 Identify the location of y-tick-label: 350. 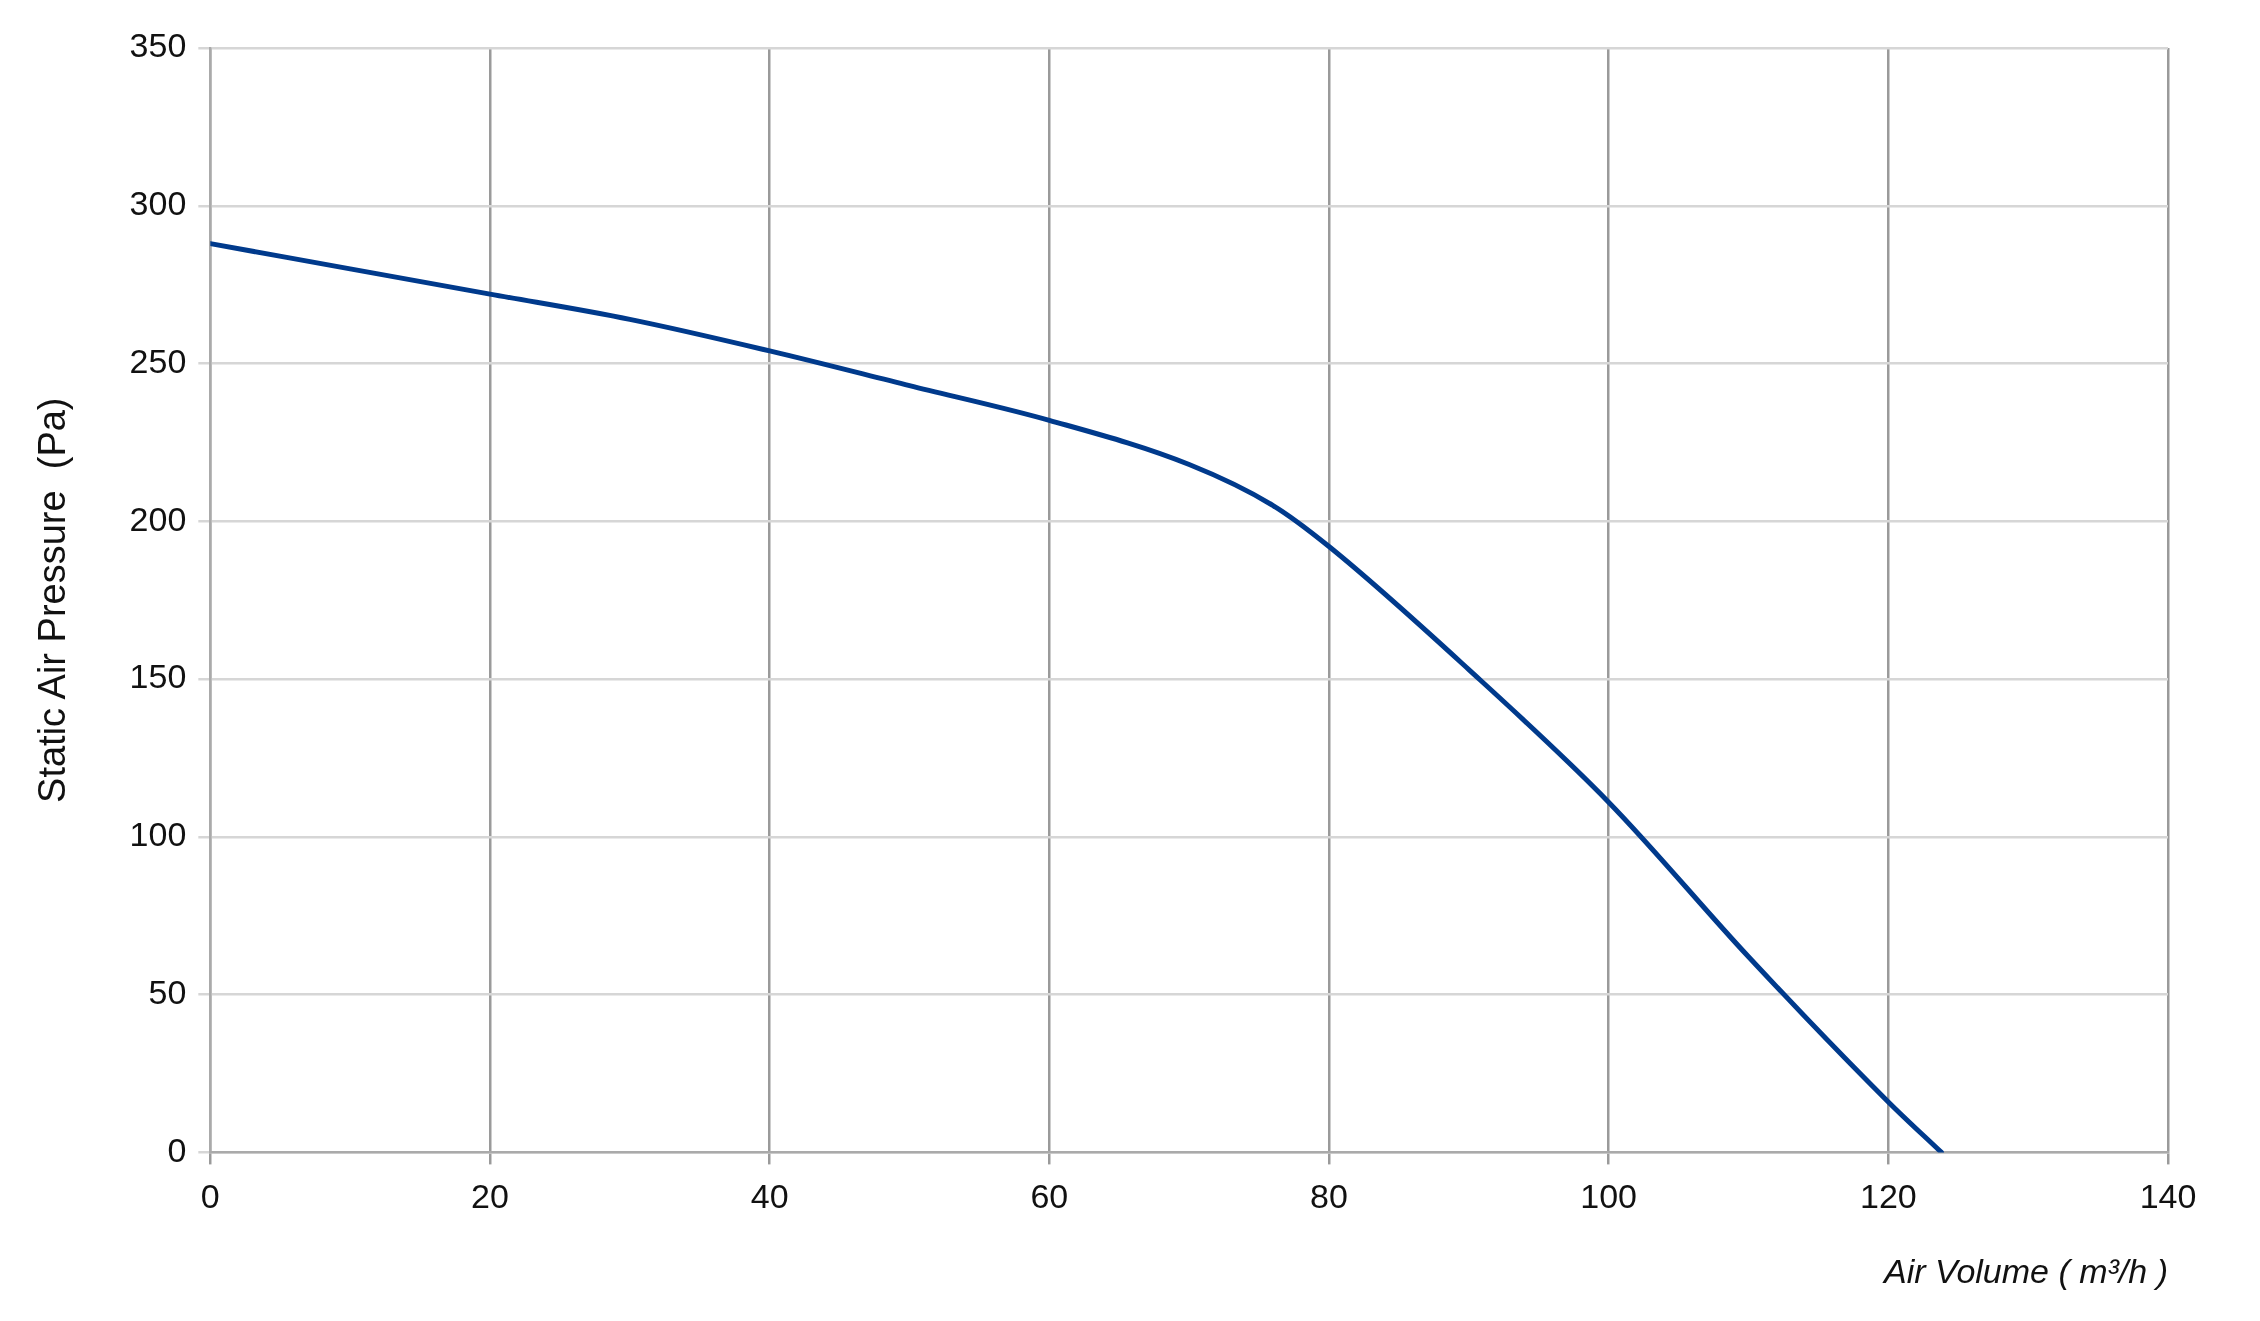
(158, 45).